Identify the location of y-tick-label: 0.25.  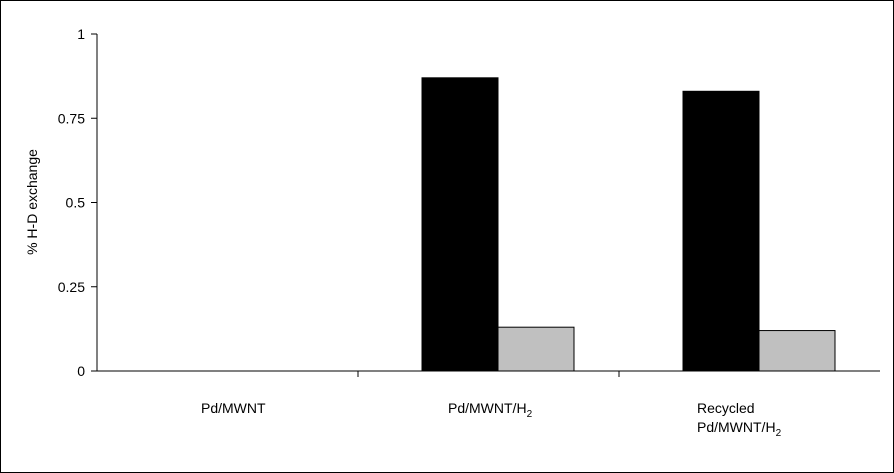
(71, 287).